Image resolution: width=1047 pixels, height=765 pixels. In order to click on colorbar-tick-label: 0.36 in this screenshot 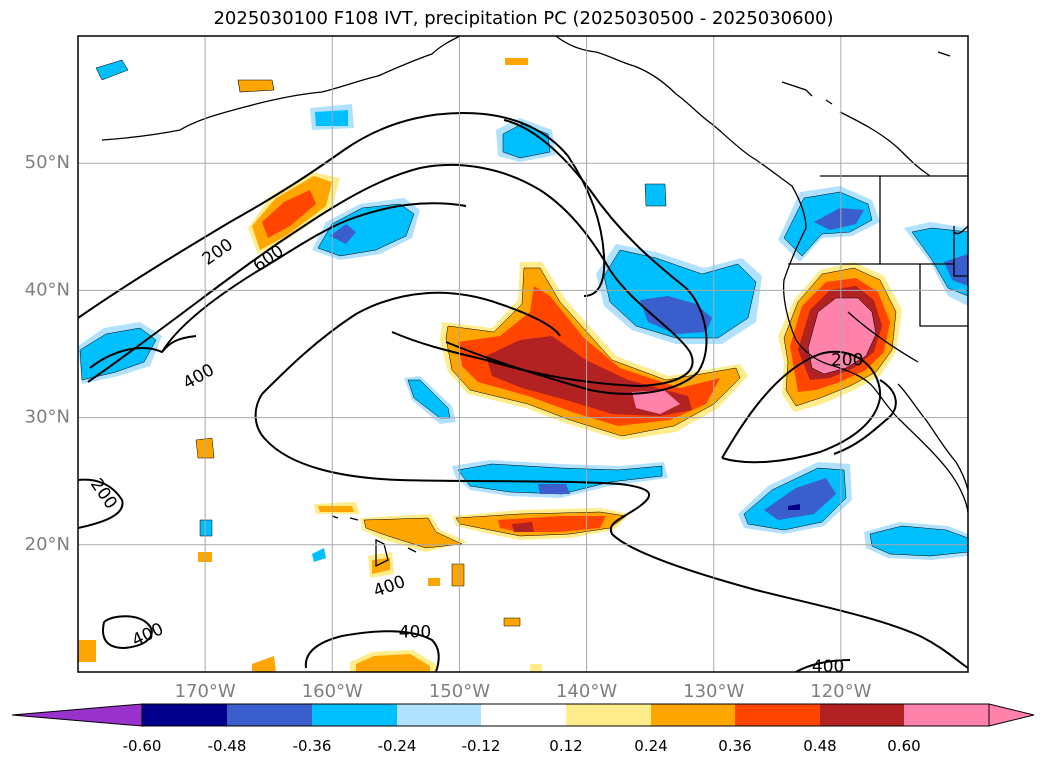, I will do `click(734, 746)`.